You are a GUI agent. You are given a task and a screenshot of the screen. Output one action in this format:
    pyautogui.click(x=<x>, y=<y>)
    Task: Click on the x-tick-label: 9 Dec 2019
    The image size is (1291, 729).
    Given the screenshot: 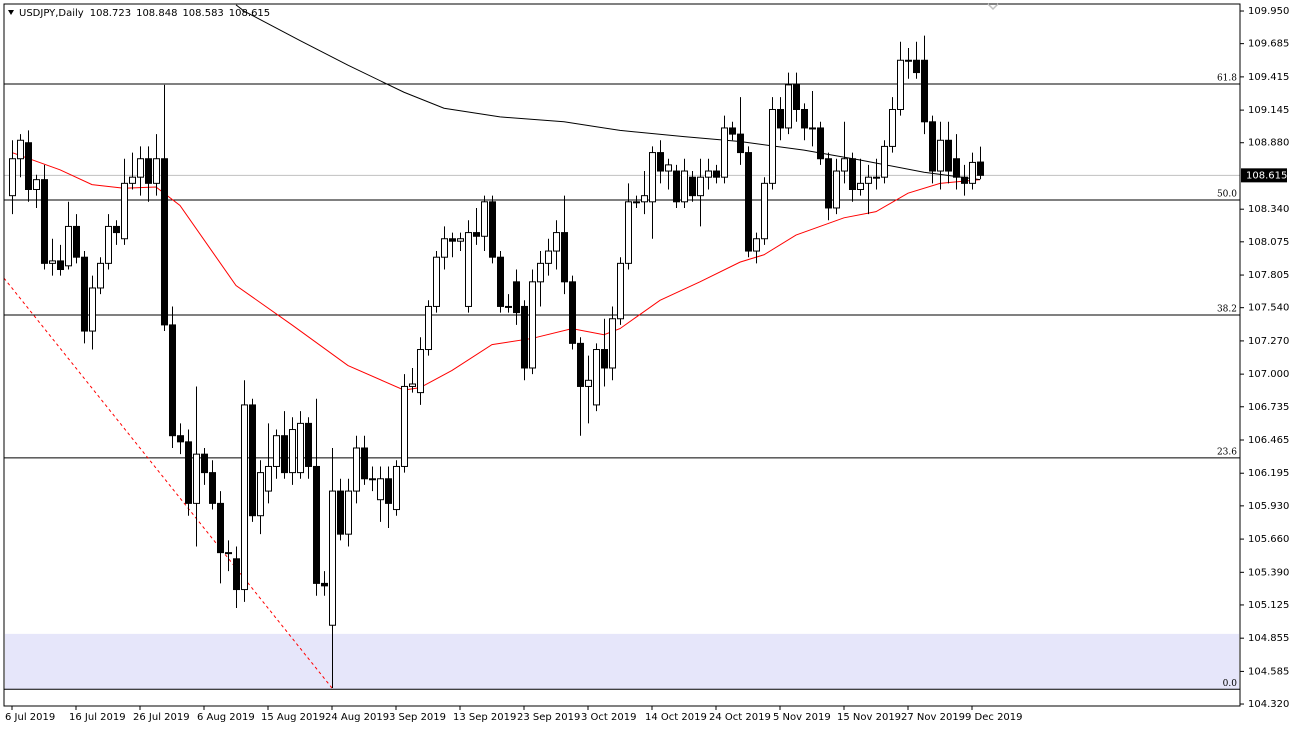 What is the action you would take?
    pyautogui.click(x=994, y=717)
    